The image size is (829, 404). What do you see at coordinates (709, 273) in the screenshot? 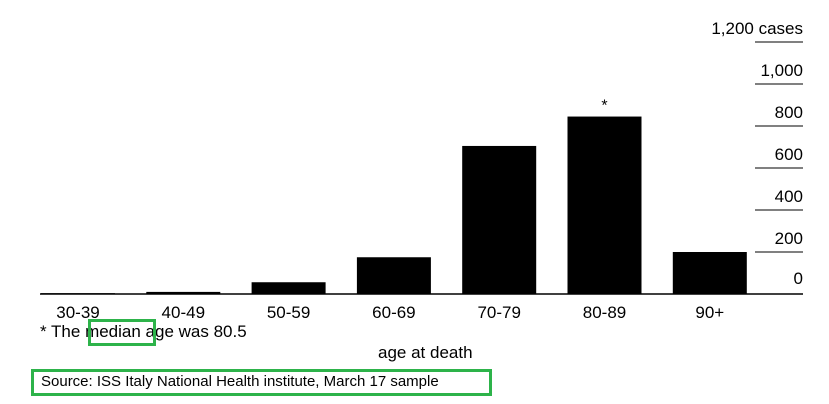
I see `bar-90+` at bounding box center [709, 273].